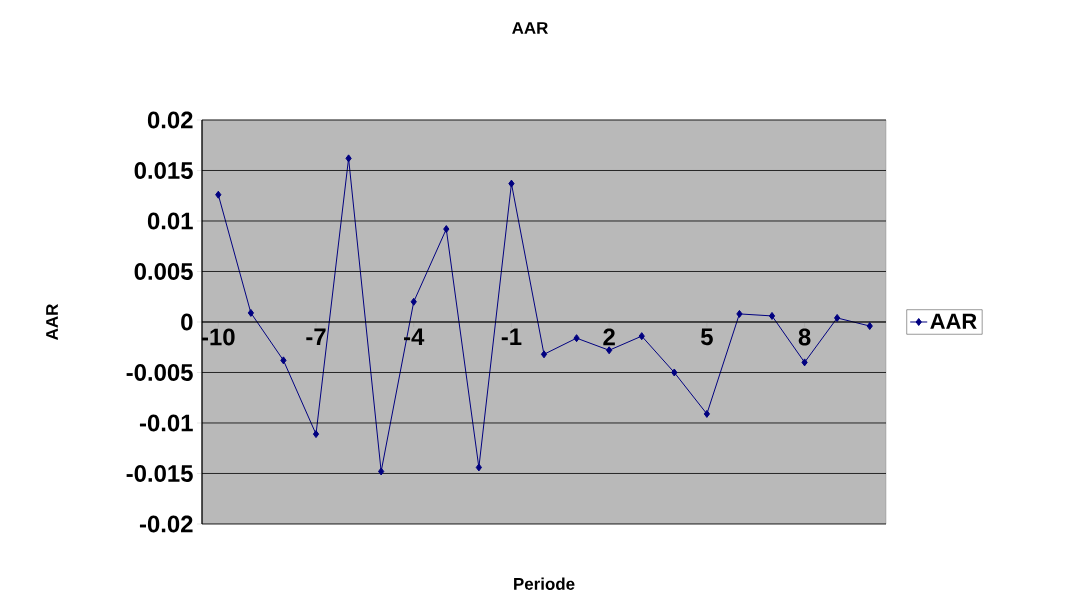  Describe the element at coordinates (804, 337) in the screenshot. I see `x-tick-label: 8` at that location.